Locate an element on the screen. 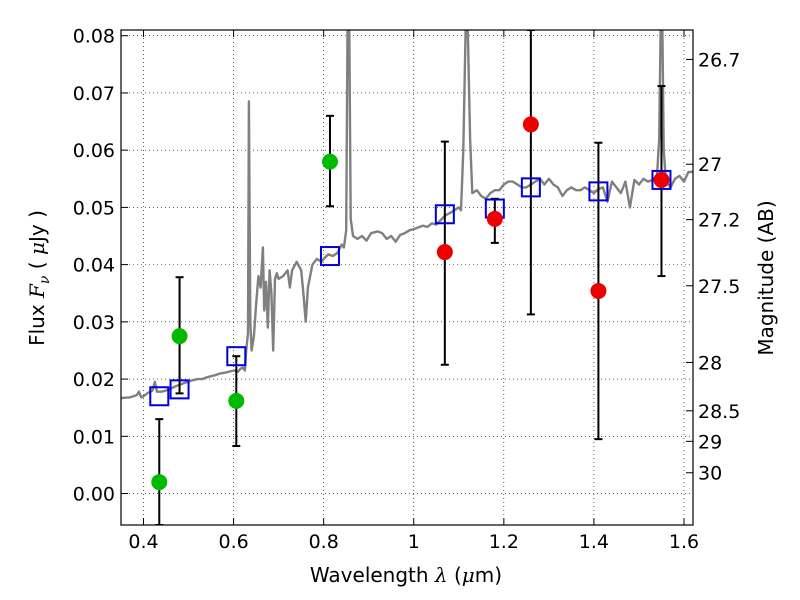 The height and width of the screenshot is (600, 800). x-tick-label: 1.4 is located at coordinates (594, 542).